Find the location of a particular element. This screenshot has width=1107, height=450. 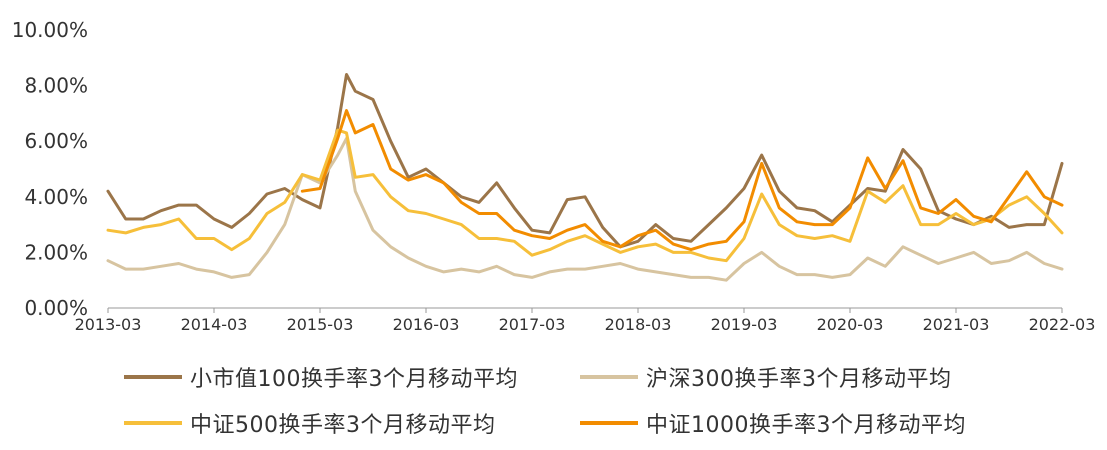

legend-item-csi-300: 沪深300换手率3个月移动平均 is located at coordinates (766, 377).